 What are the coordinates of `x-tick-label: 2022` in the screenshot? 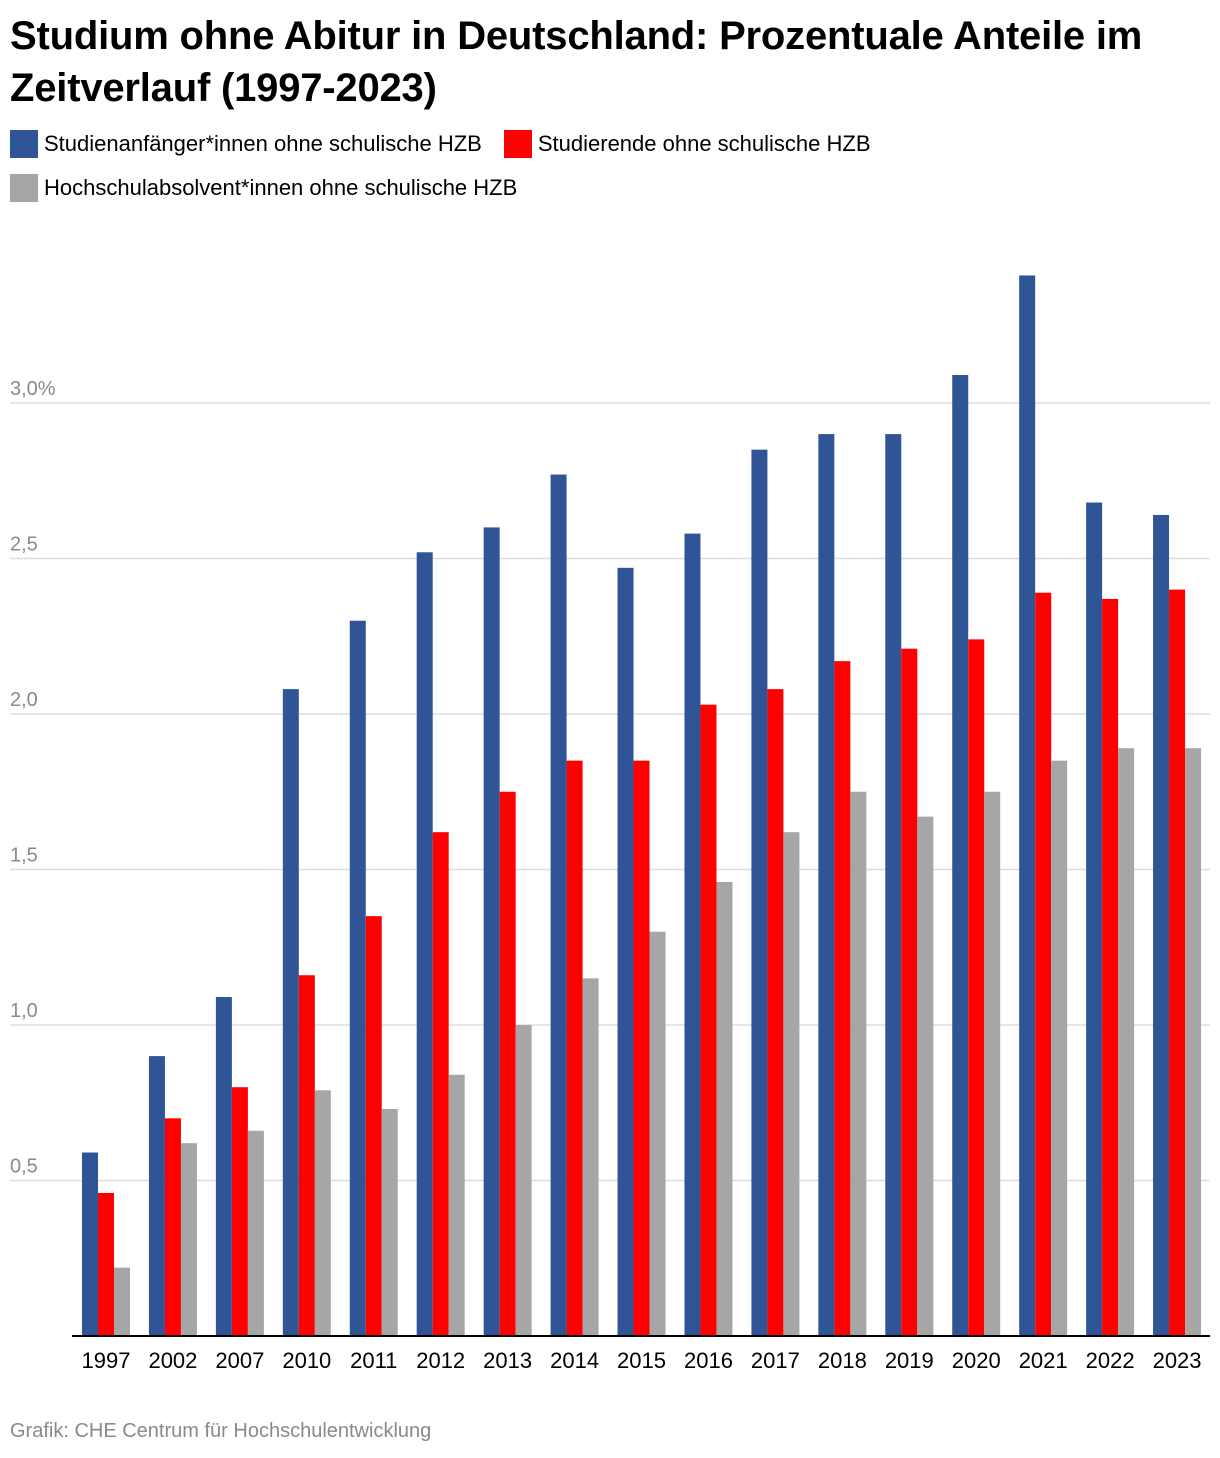 It's located at (1110, 1360).